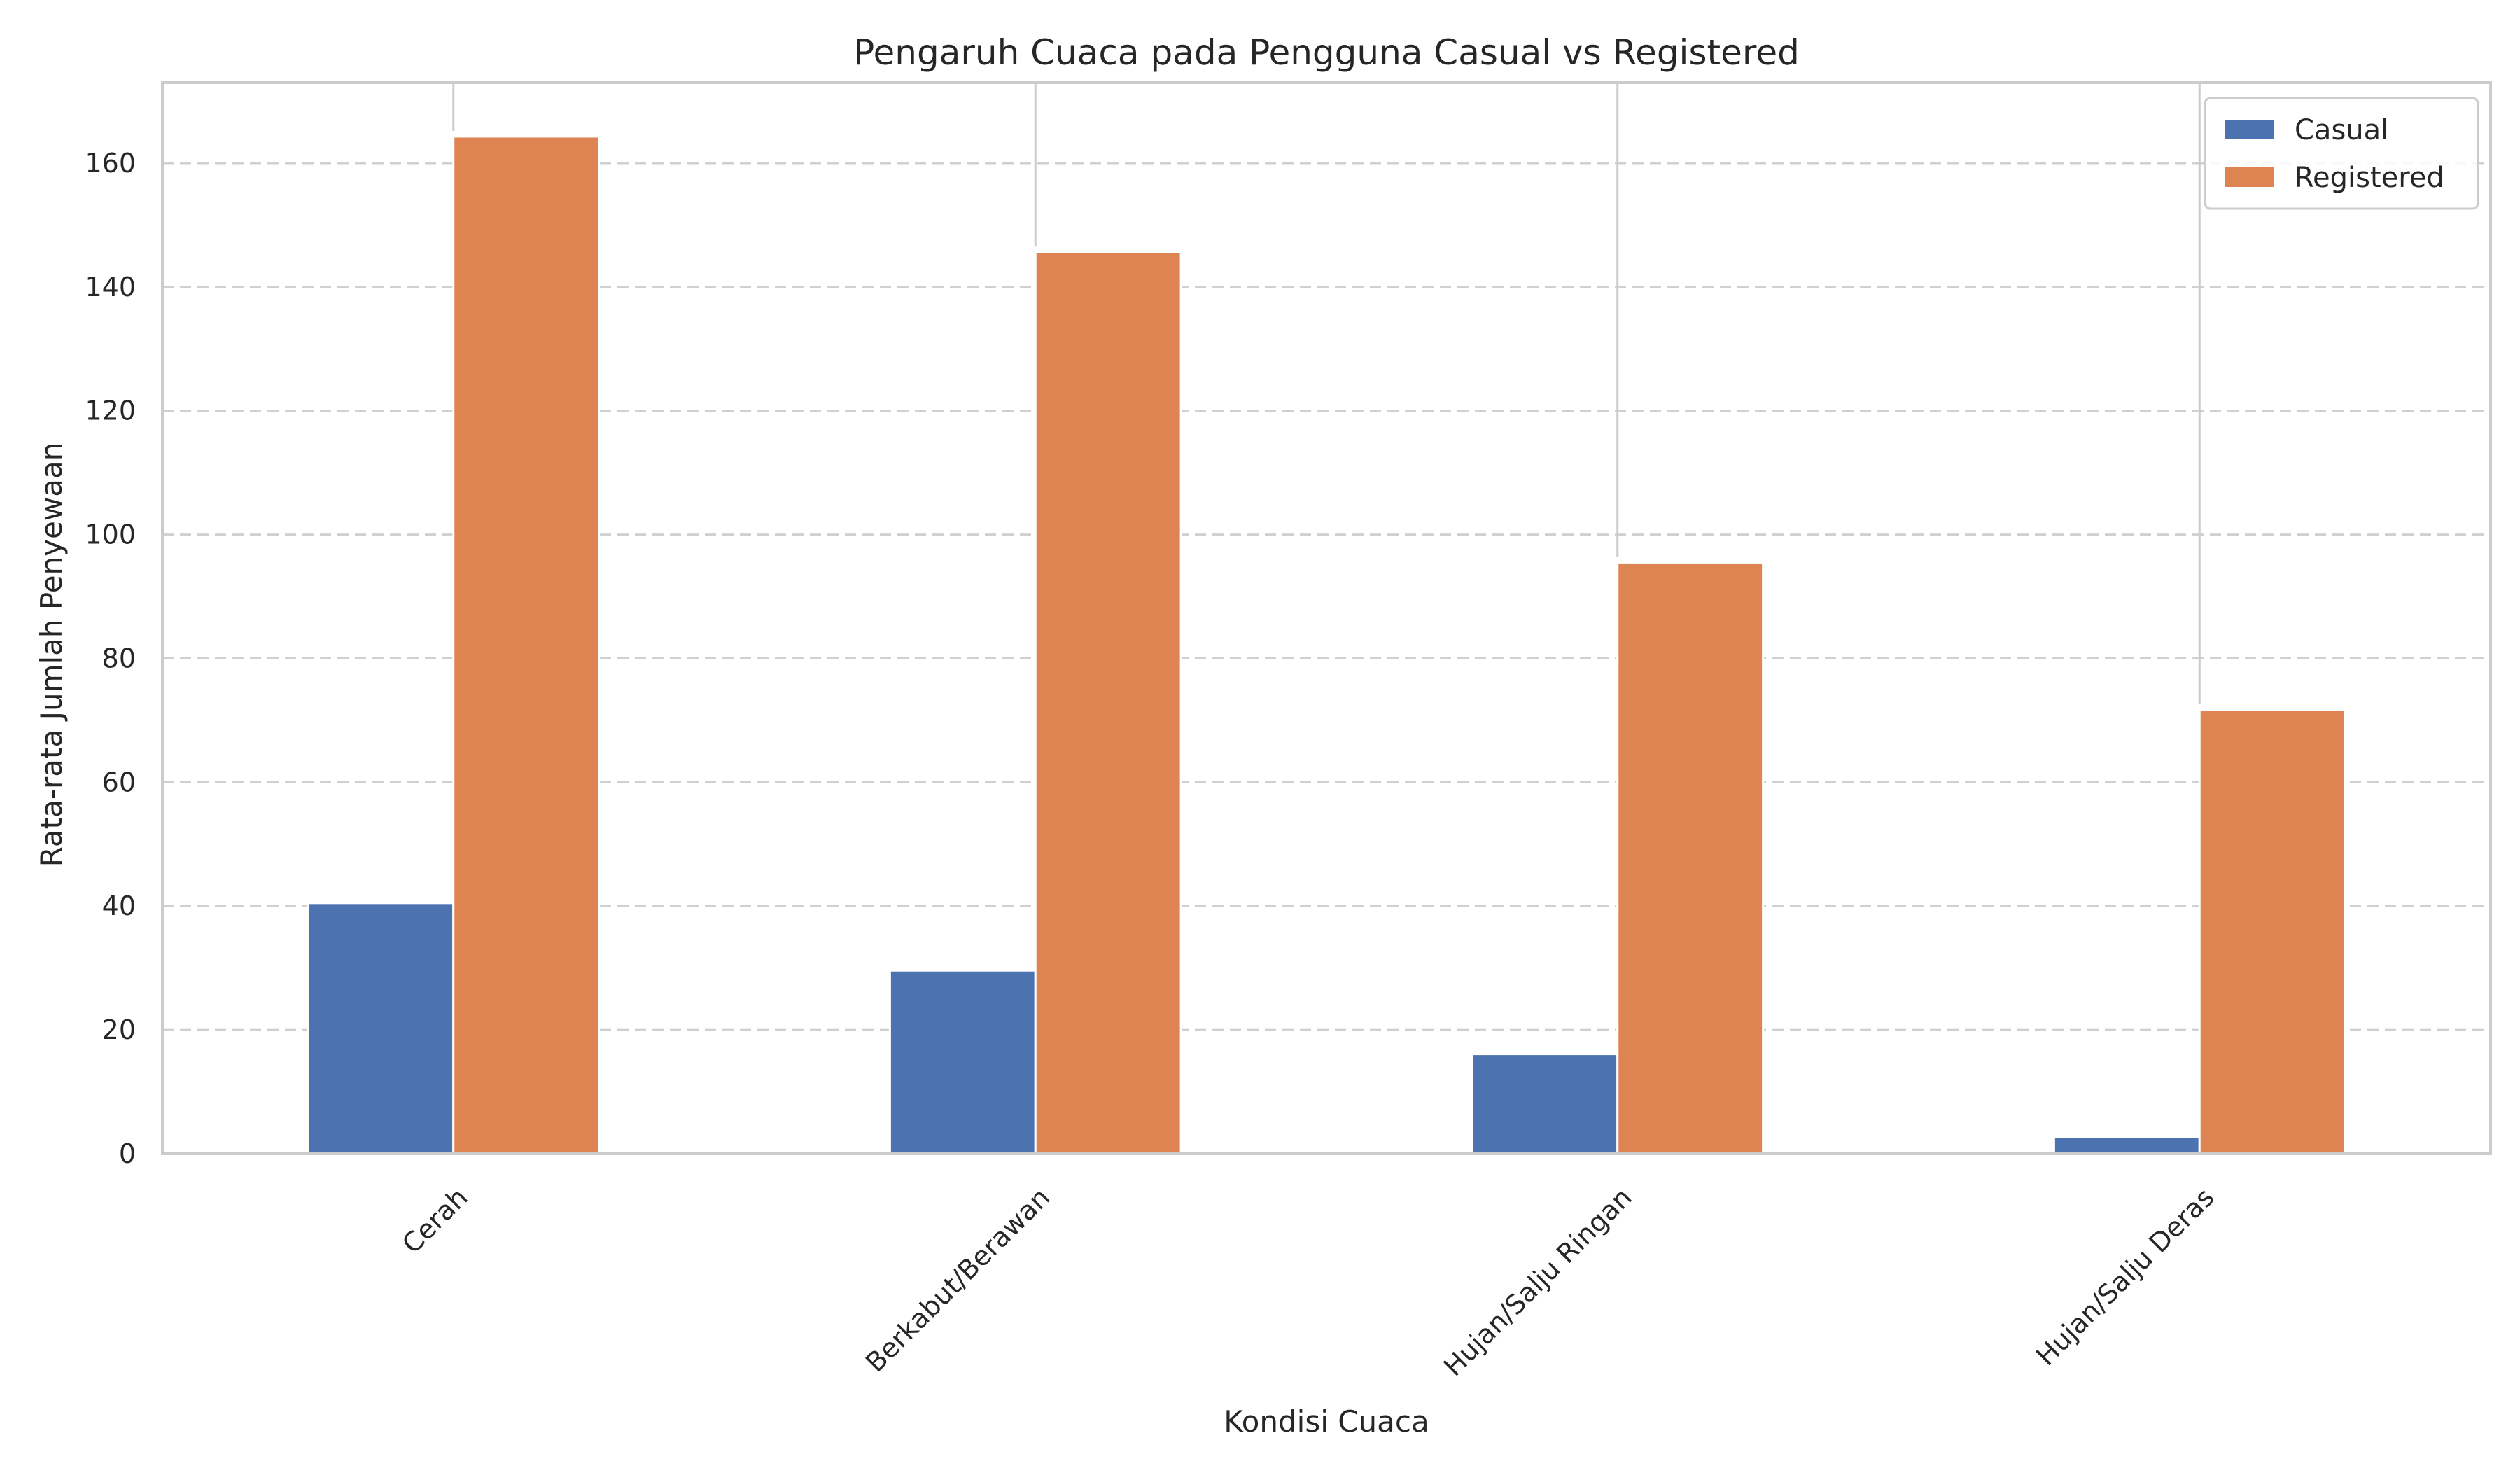 This screenshot has width=2520, height=1473. I want to click on y-tick-label: 80, so click(119, 658).